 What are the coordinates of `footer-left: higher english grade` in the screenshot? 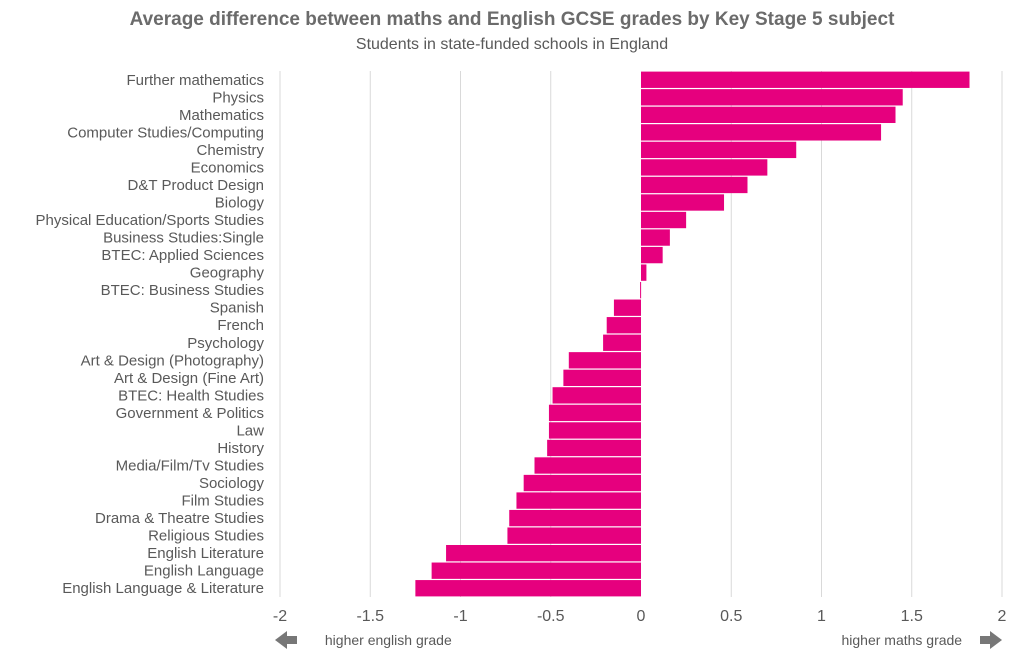 It's located at (363, 640).